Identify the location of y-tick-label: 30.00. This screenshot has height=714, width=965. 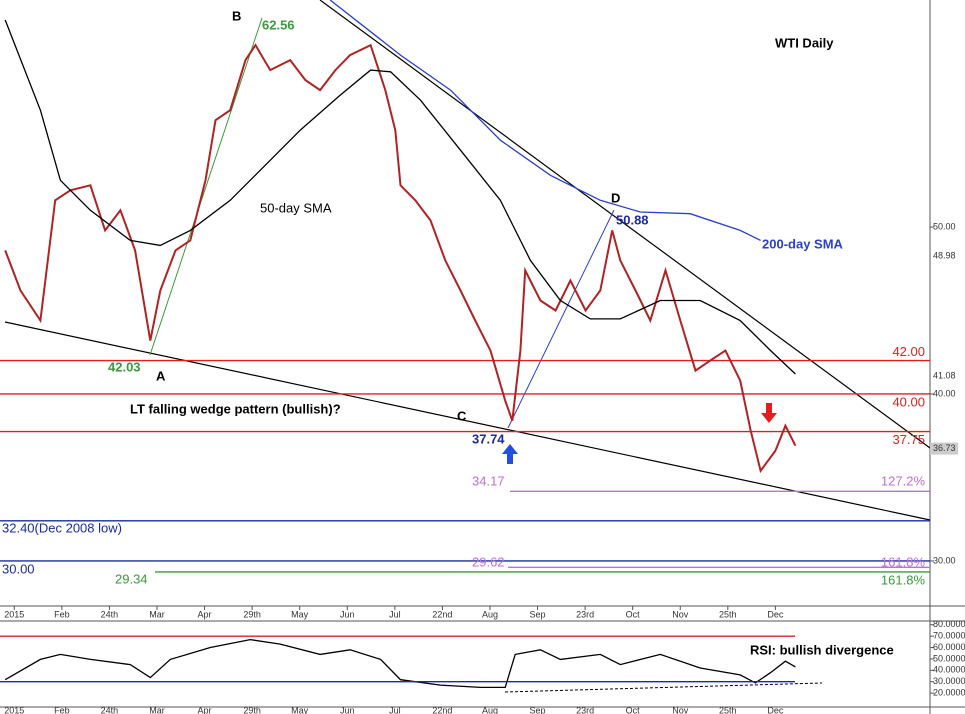
(944, 560).